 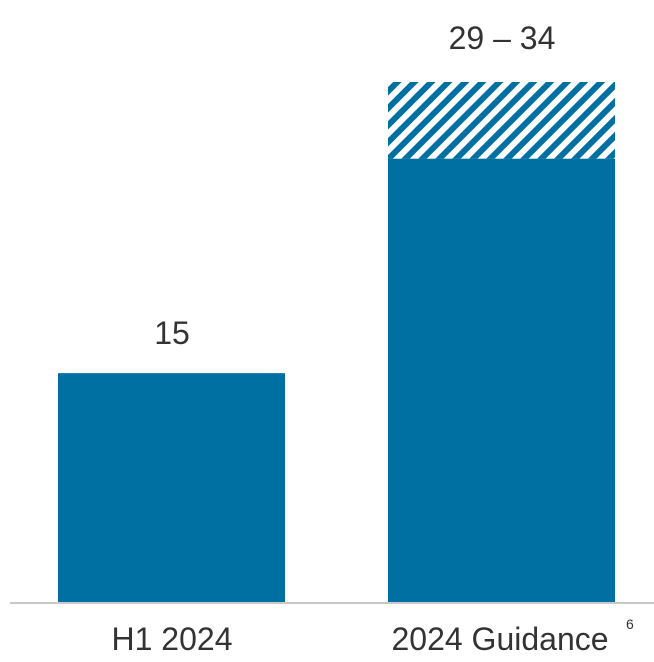 What do you see at coordinates (630, 624) in the screenshot?
I see `footnote-marker: 6` at bounding box center [630, 624].